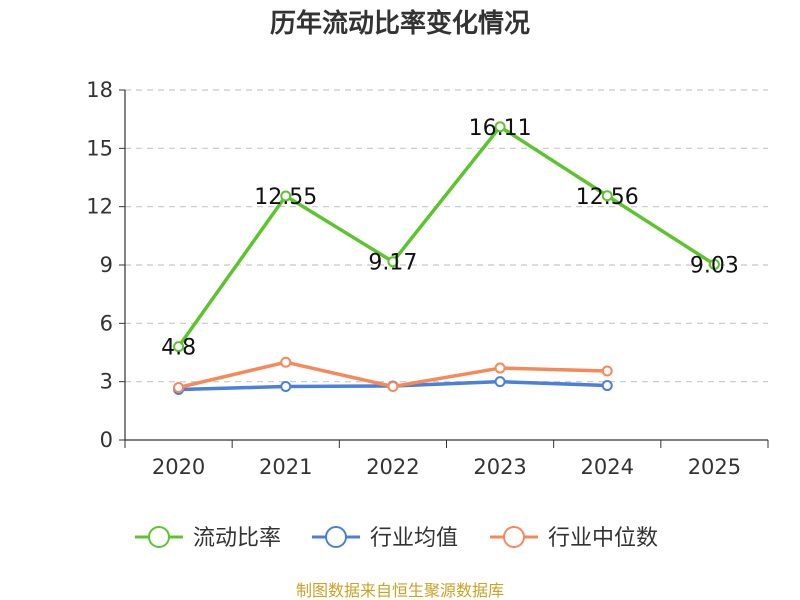 The image size is (800, 600). I want to click on chart-title: 历年流动比率变化情况, so click(400, 23).